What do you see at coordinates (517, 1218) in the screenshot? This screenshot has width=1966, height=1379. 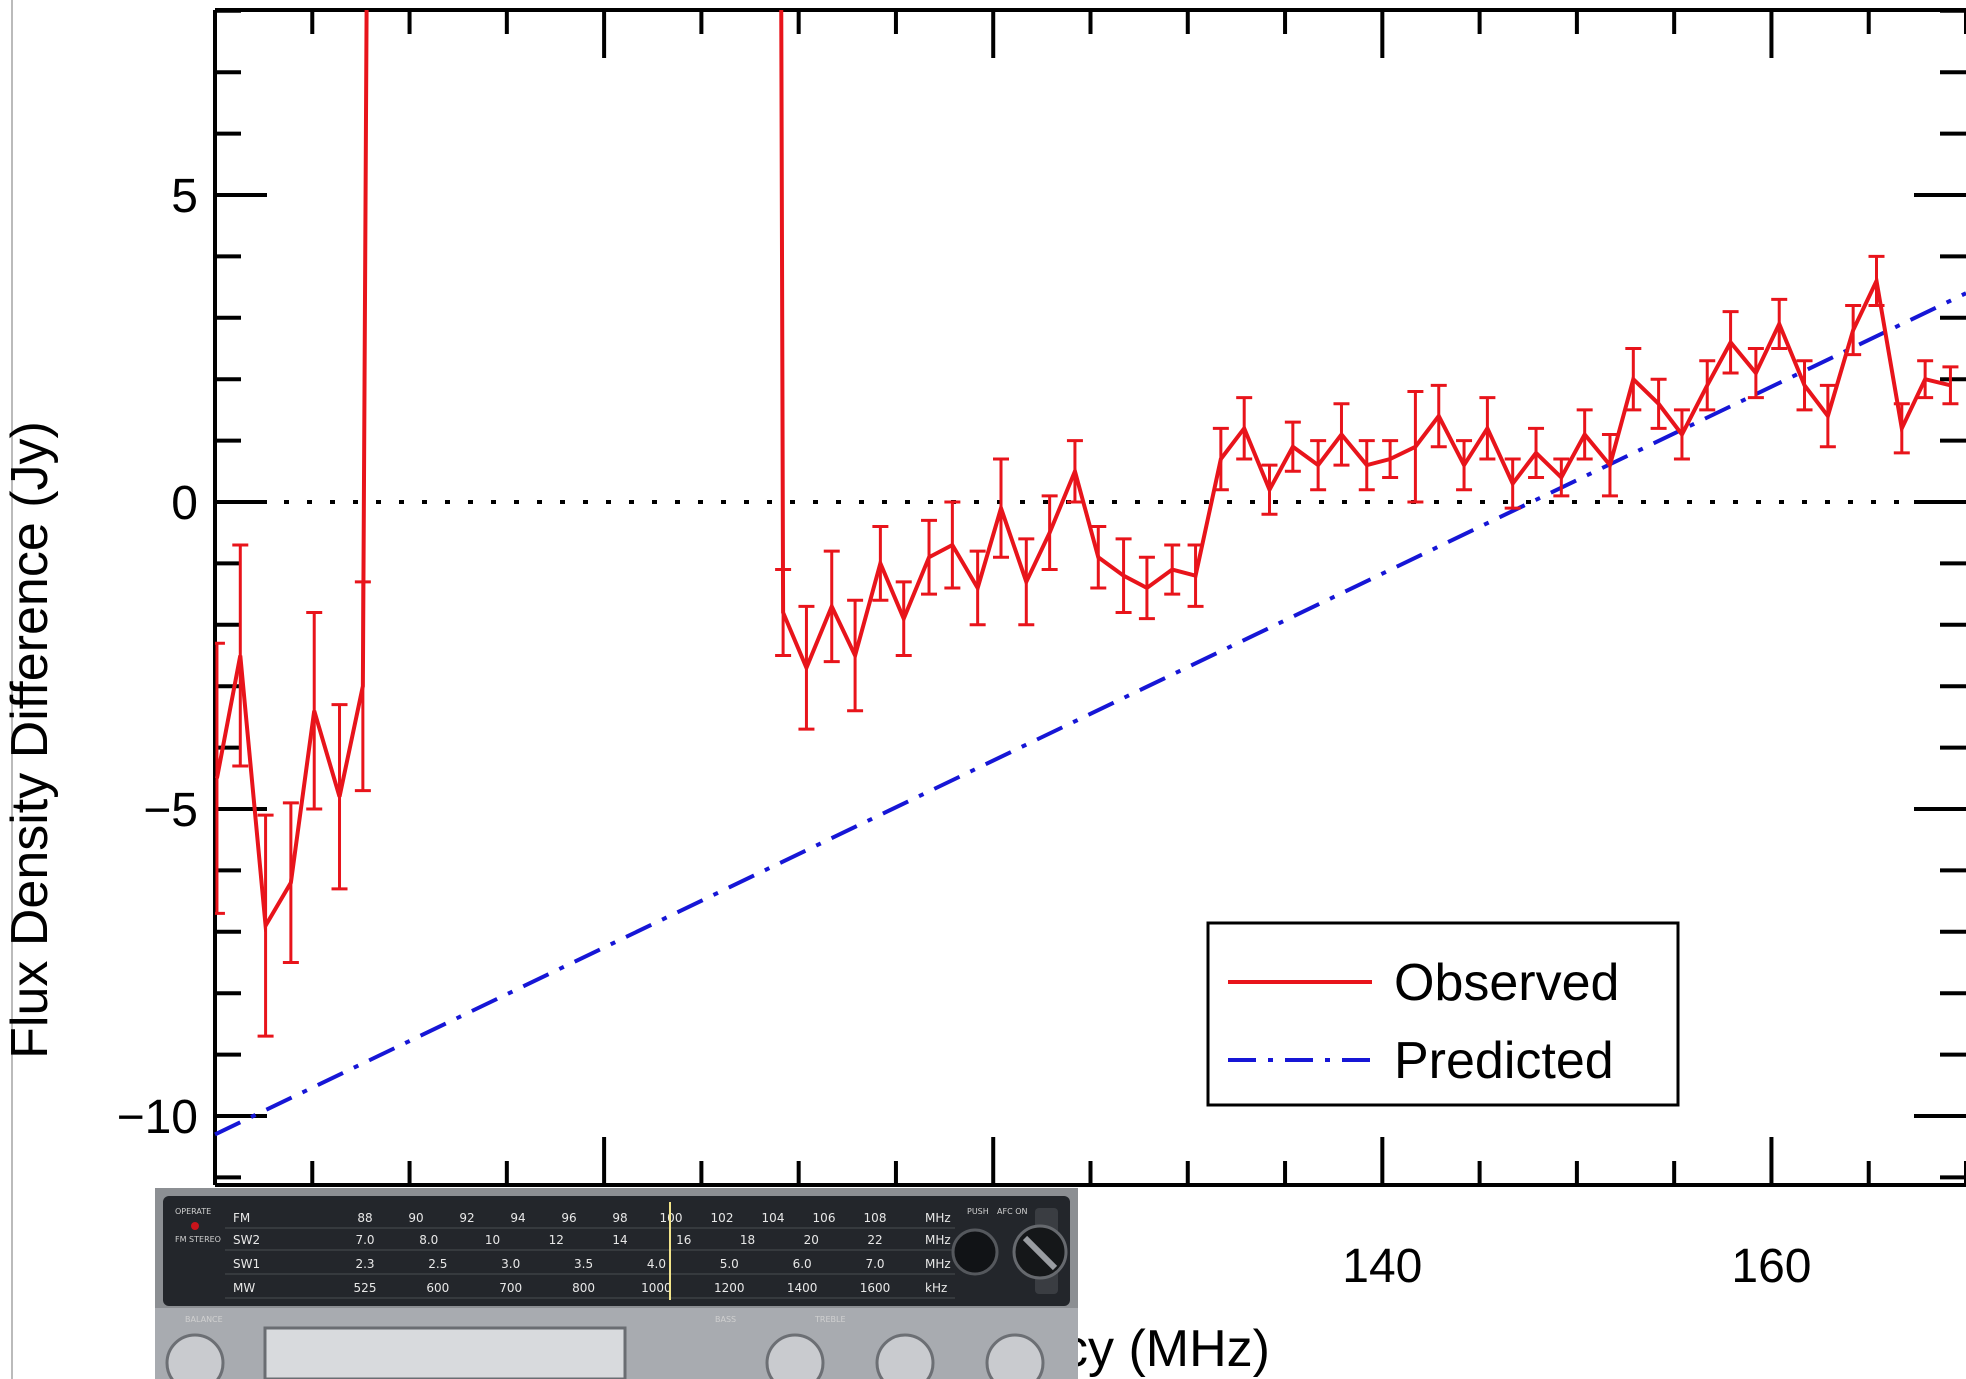 I see `radio-scale-value: 94` at bounding box center [517, 1218].